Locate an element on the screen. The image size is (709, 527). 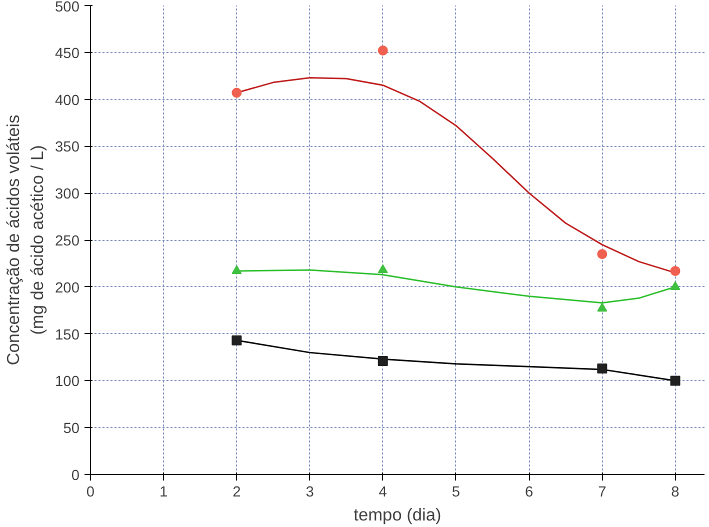
x-tick-label: 0 is located at coordinates (90, 492).